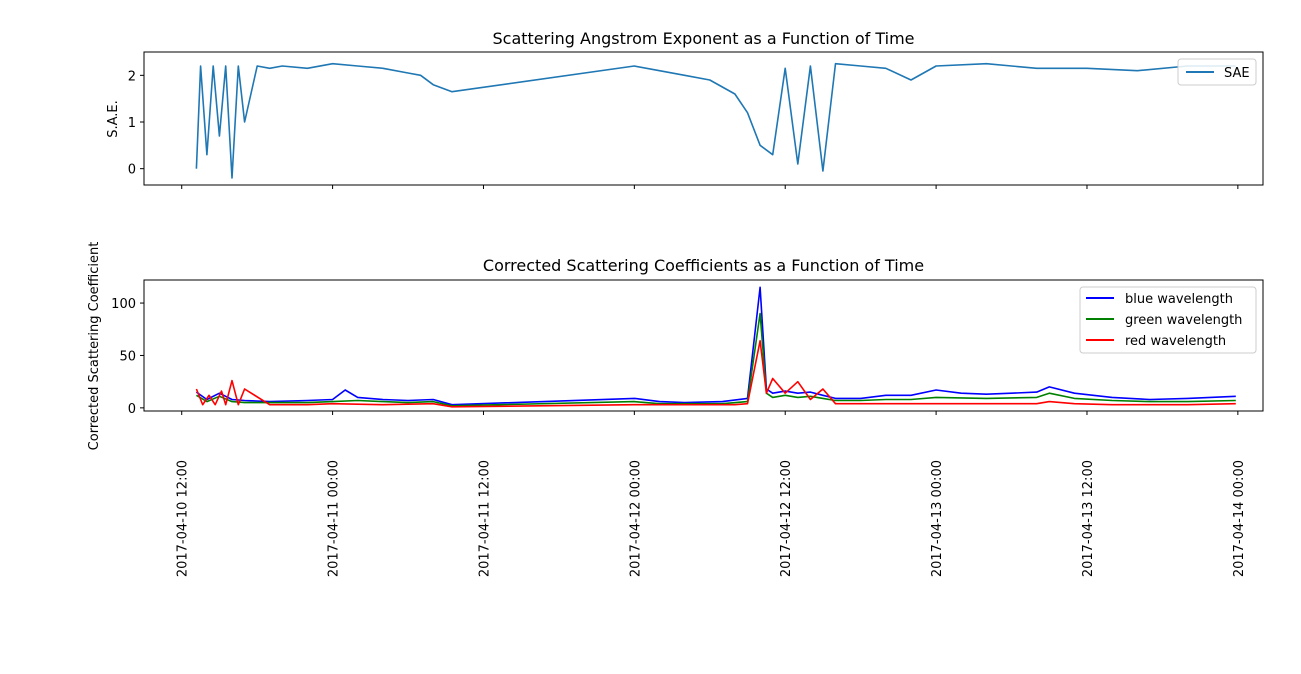  I want to click on coefficients-x-tick-label: 2017-04-11 00:00, so click(334, 518).